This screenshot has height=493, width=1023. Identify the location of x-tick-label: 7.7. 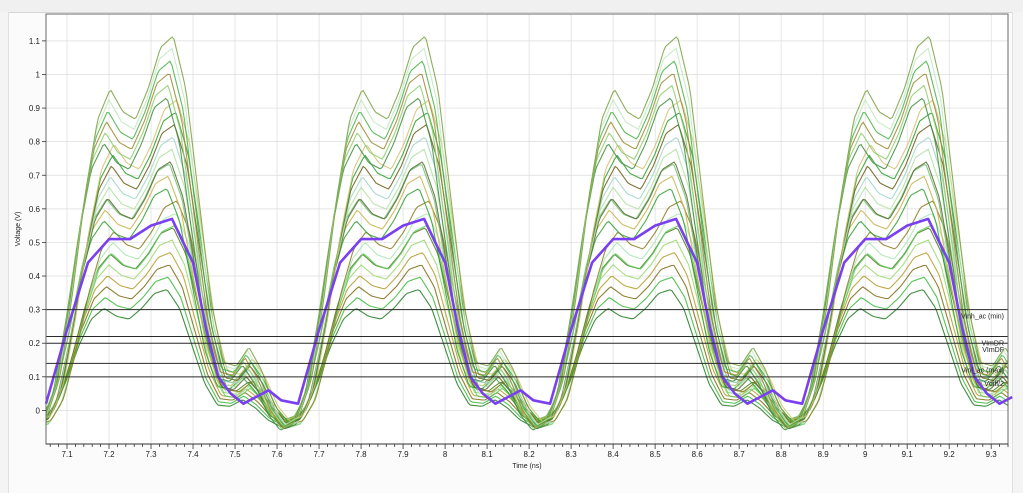
(319, 454).